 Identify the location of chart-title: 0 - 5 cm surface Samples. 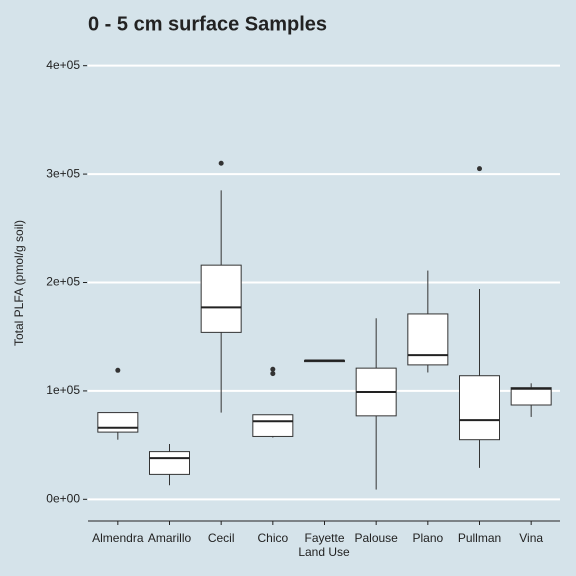
(207, 24).